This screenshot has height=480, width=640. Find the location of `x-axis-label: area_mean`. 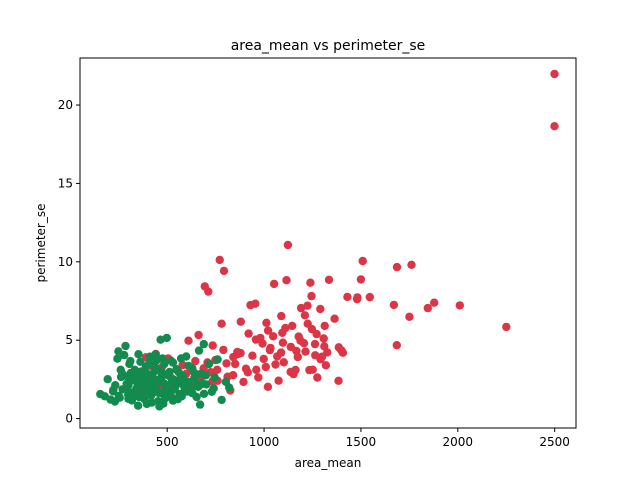

x-axis-label: area_mean is located at coordinates (328, 463).